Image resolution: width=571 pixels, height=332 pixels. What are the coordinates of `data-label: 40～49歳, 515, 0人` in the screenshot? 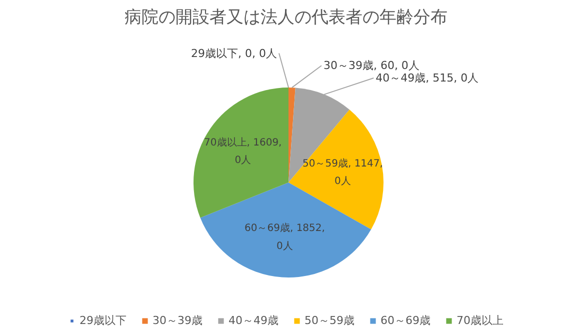 It's located at (427, 78).